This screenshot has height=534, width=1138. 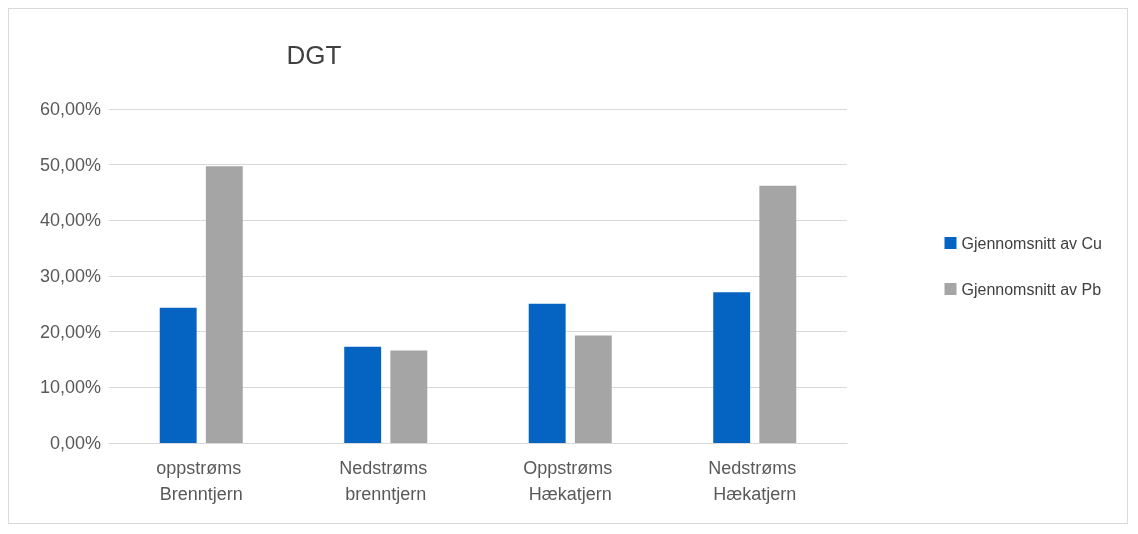 What do you see at coordinates (70, 109) in the screenshot?
I see `y-tick-label: 60,00%` at bounding box center [70, 109].